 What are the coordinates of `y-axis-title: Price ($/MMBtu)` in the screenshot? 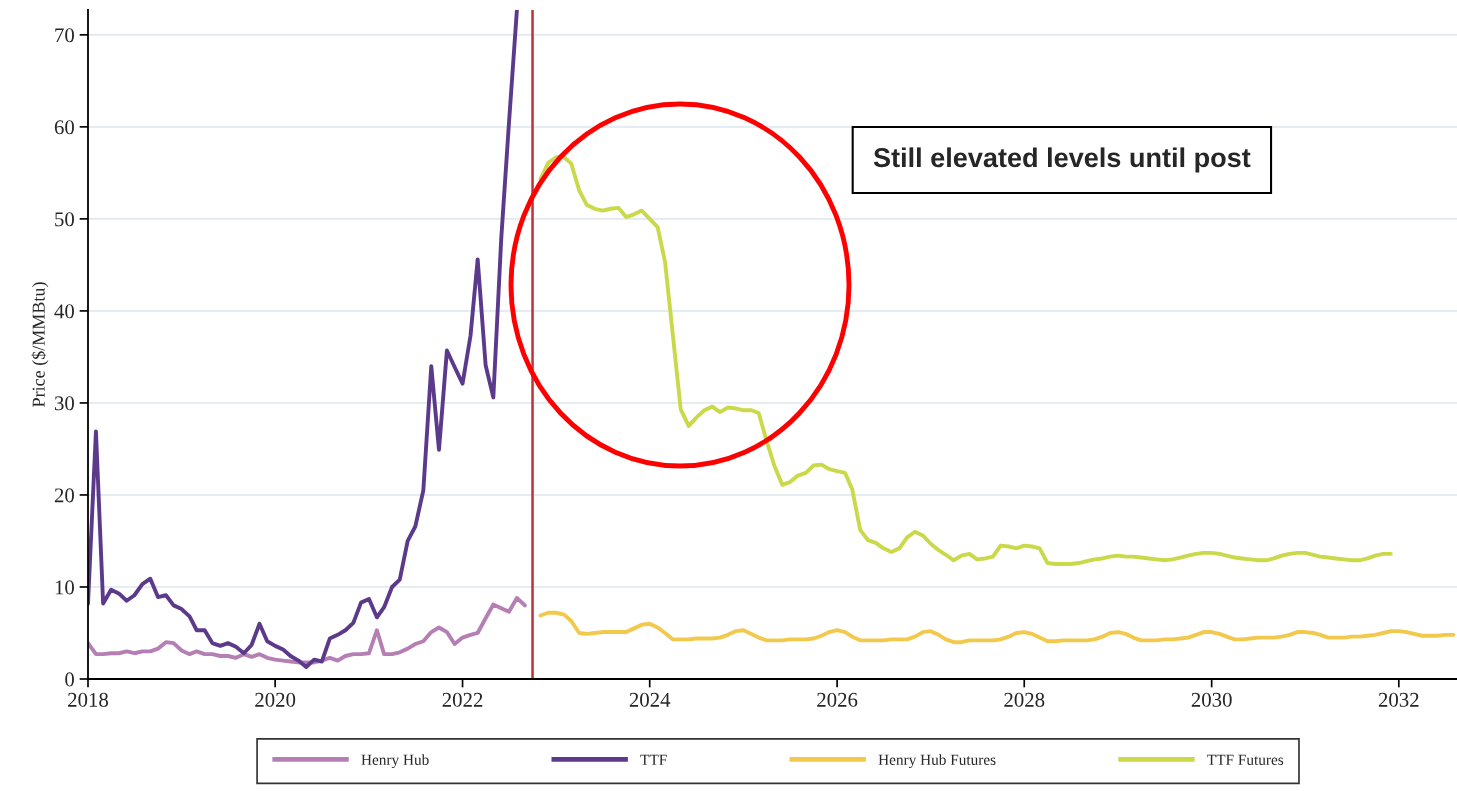 It's located at (40, 344).